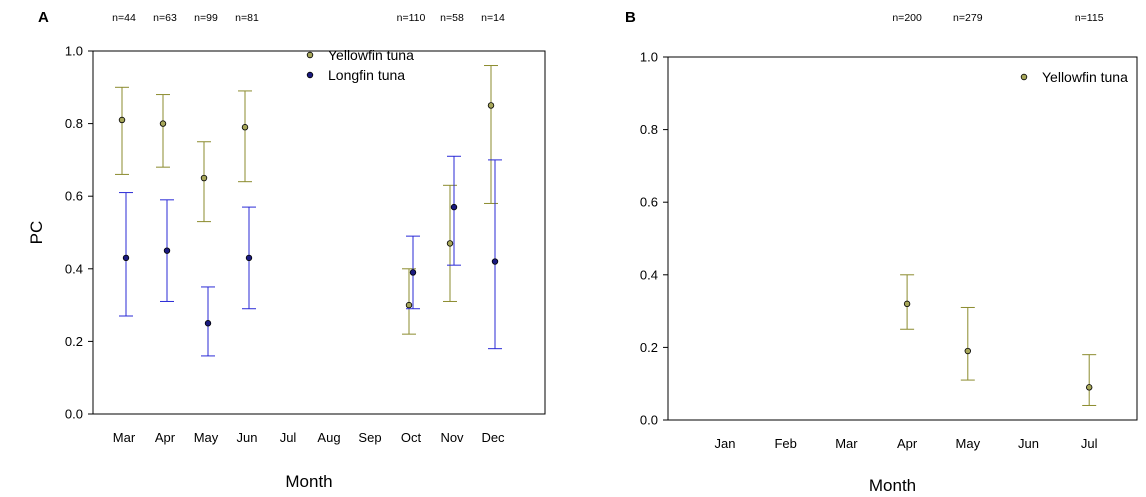  I want to click on sample-size-label: n=81, so click(247, 18).